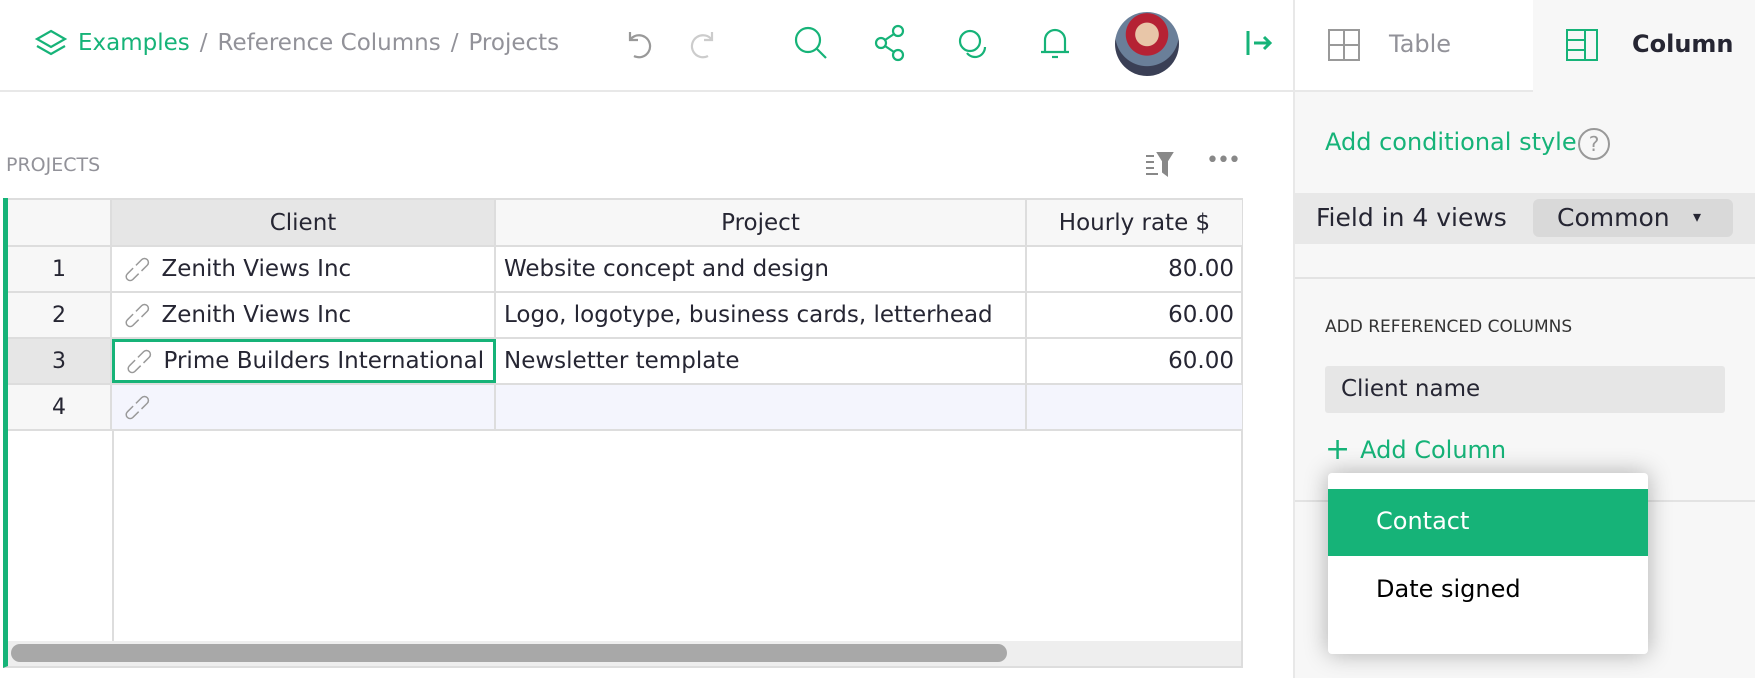  What do you see at coordinates (1159, 164) in the screenshot?
I see `sort-filter-icon` at bounding box center [1159, 164].